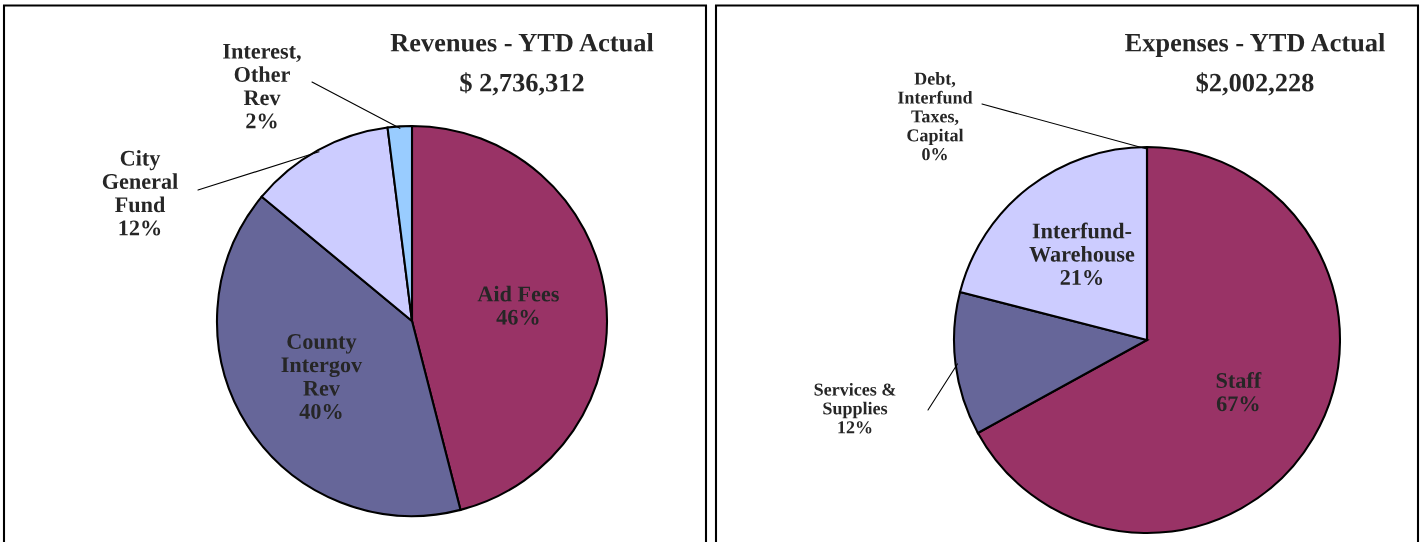 This screenshot has height=542, width=1426. Describe the element at coordinates (1082, 242) in the screenshot. I see `slice-label: Interfund- Warehouse` at that location.